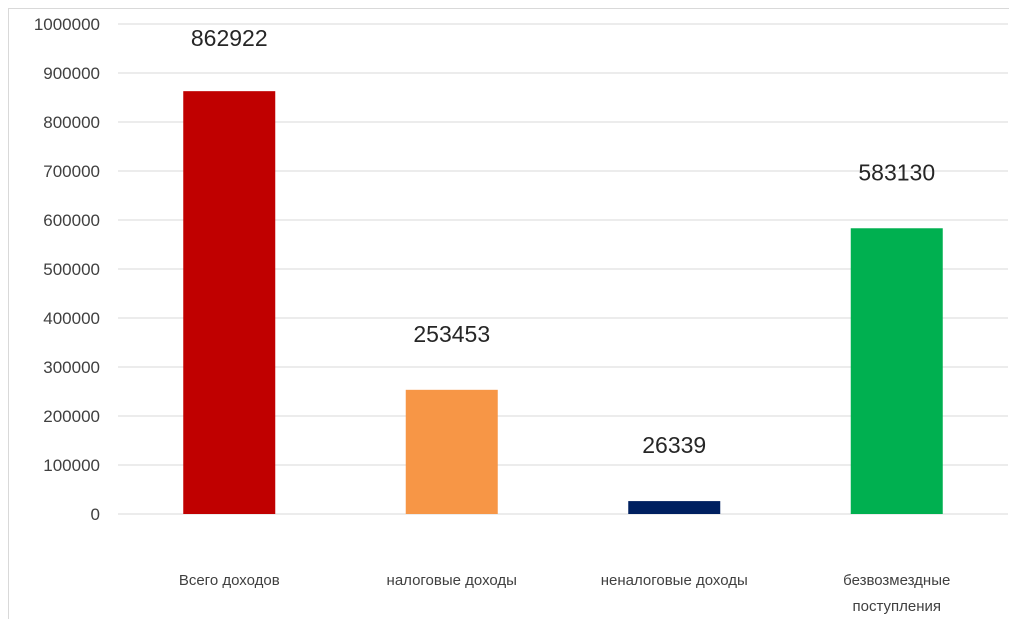 The width and height of the screenshot is (1015, 621). I want to click on category-label-line: налоговые доходы, so click(452, 580).